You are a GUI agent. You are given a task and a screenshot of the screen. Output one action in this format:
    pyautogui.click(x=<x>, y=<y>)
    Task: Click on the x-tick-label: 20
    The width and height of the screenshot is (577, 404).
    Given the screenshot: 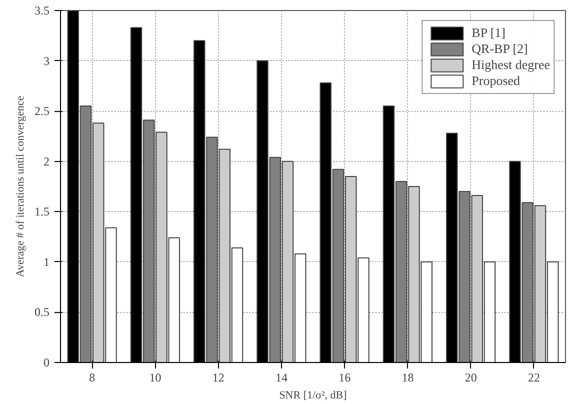 What is the action you would take?
    pyautogui.click(x=470, y=377)
    